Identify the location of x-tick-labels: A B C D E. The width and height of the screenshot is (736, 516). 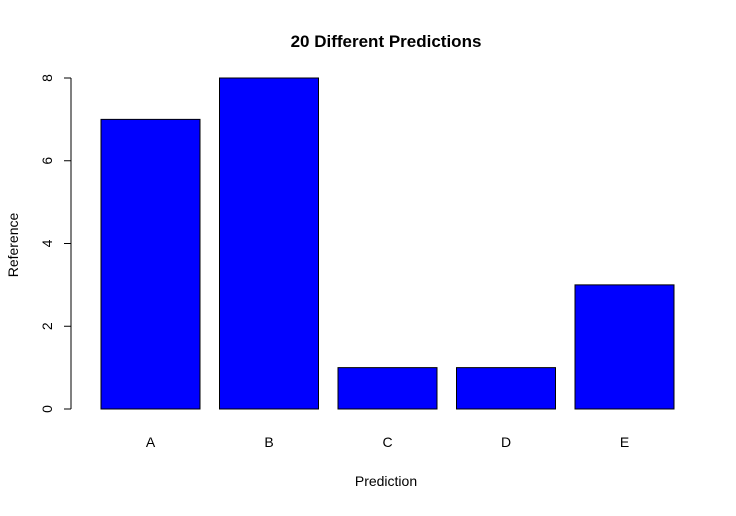
(387, 442).